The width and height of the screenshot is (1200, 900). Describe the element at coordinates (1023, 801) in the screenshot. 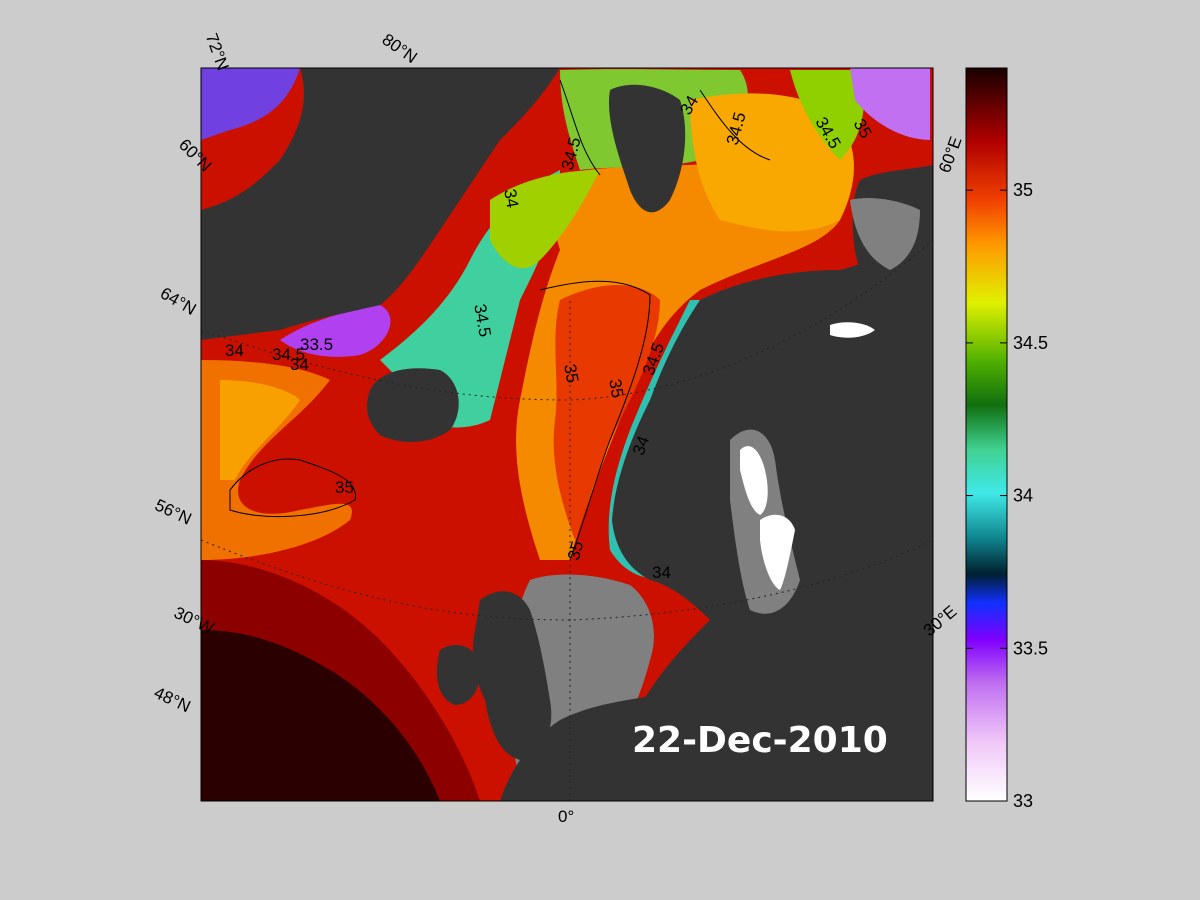

I see `colorbar-tick-label: 33` at that location.